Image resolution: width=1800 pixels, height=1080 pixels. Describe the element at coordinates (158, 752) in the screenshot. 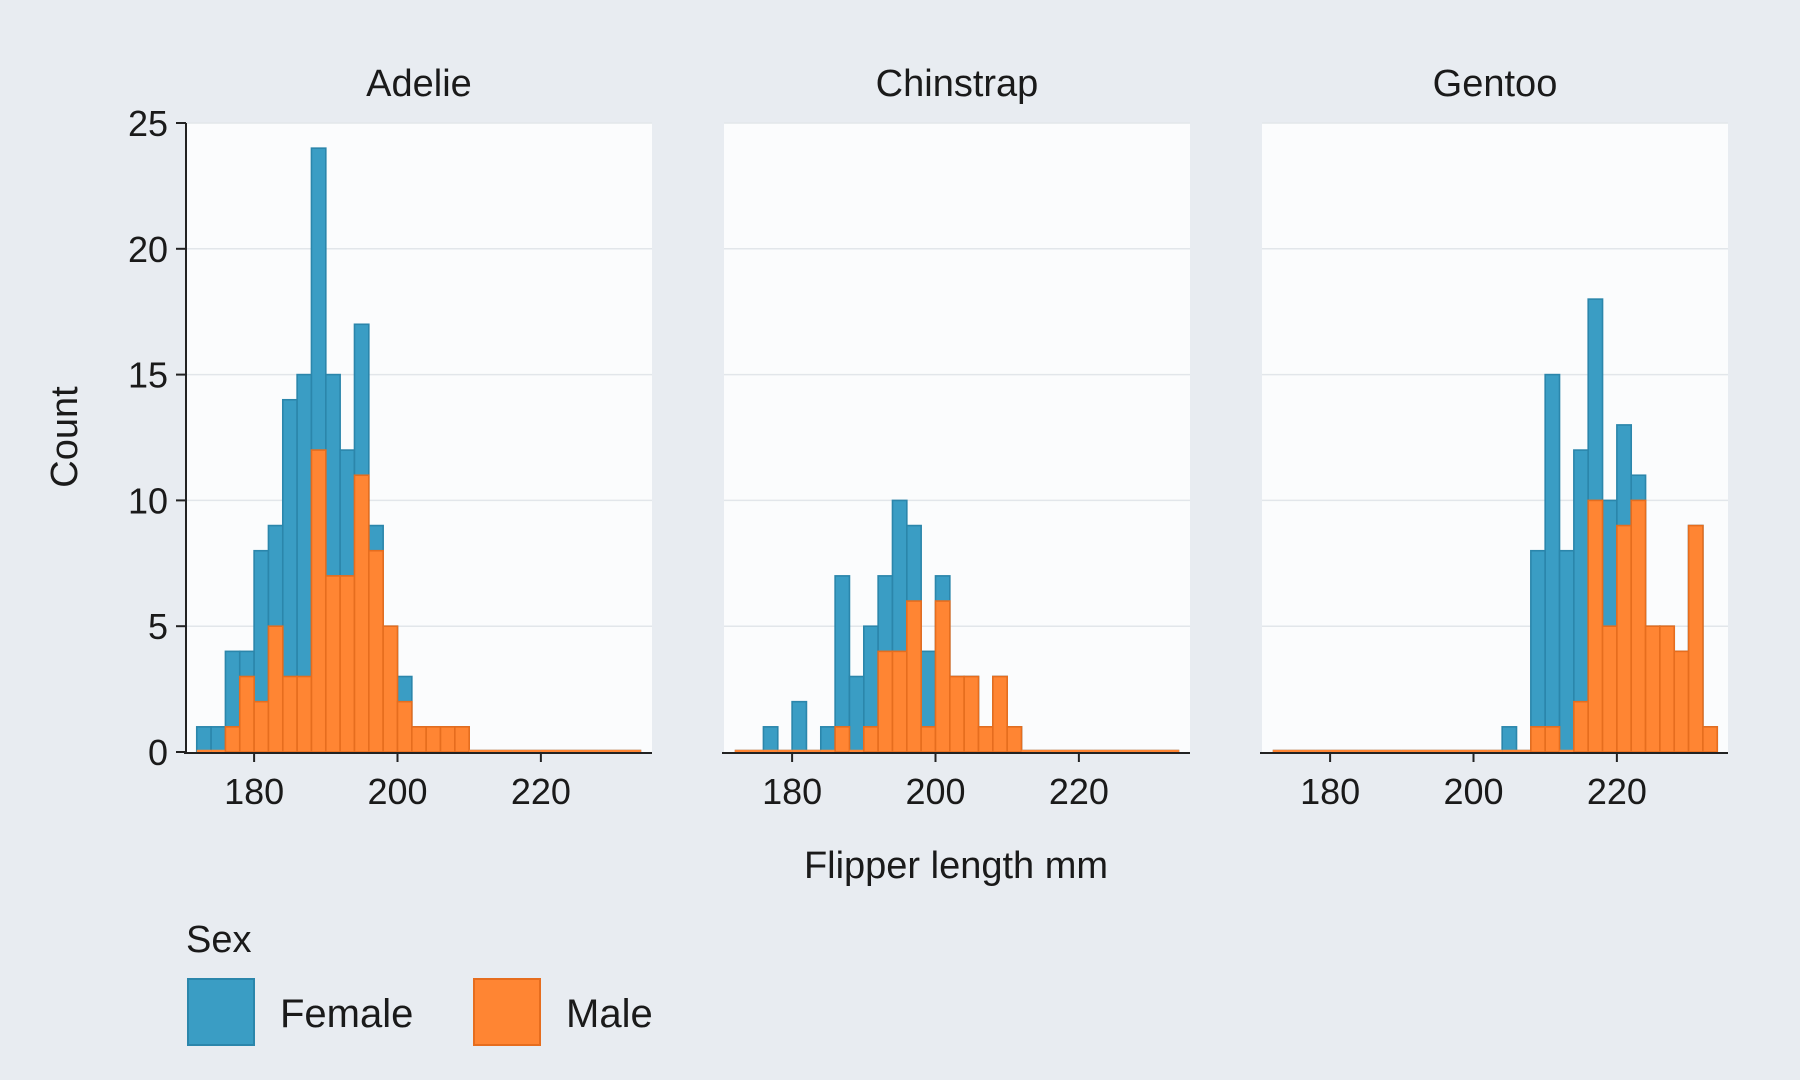

I see `y-tick-label: 0` at that location.